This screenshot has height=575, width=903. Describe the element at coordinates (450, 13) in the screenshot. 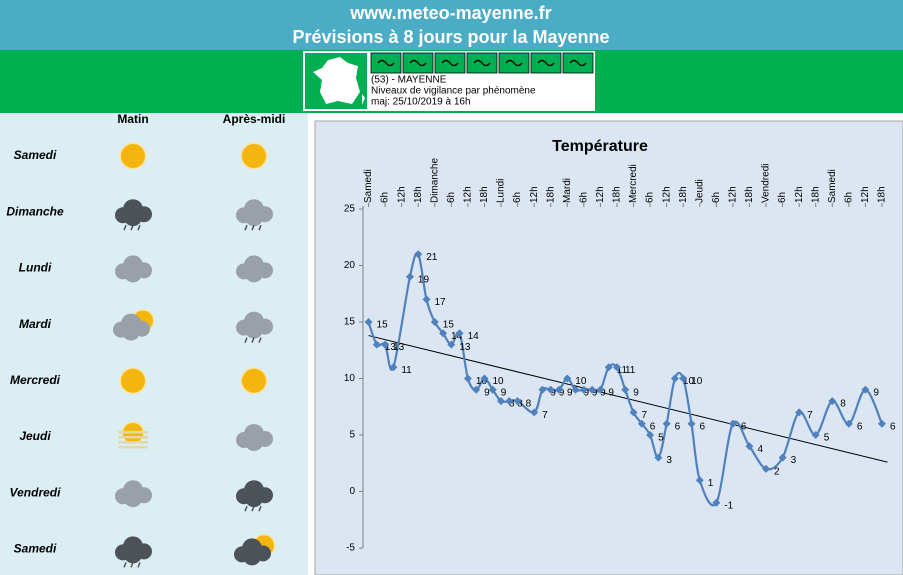

I see `site-name: www.meteo-mayenne.fr` at that location.